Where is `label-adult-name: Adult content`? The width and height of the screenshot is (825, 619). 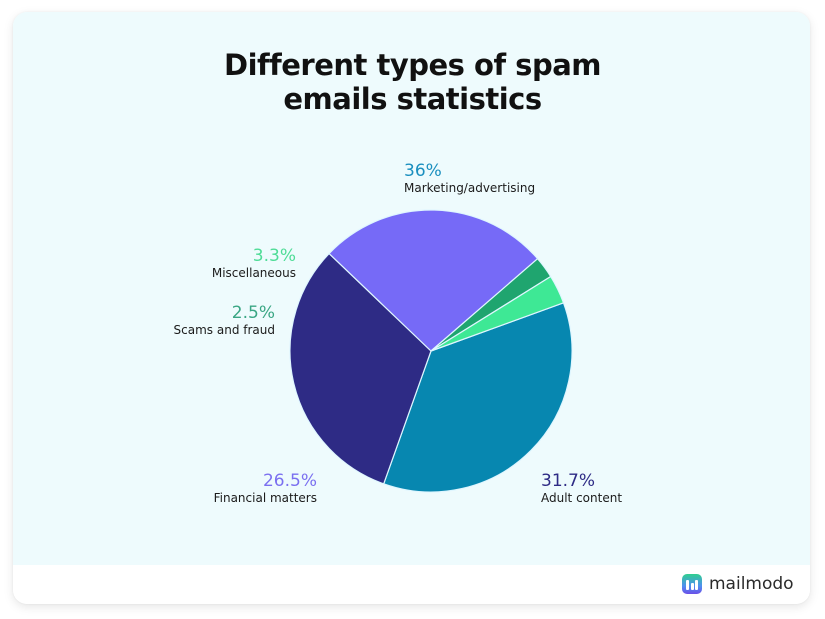 label-adult-name: Adult content is located at coordinates (582, 498).